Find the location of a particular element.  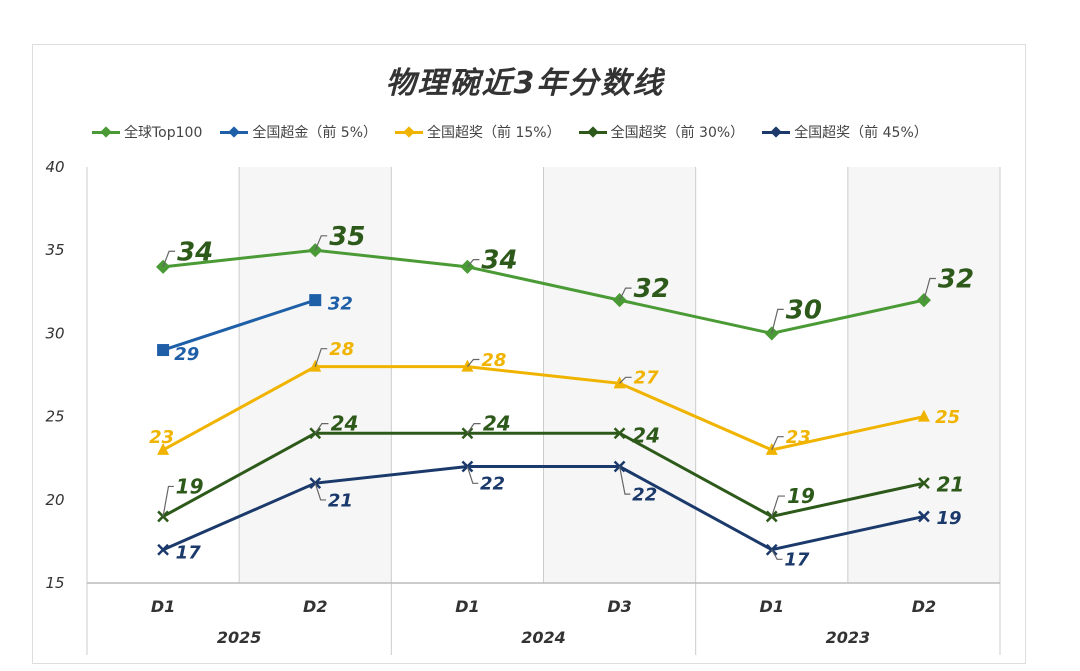

legend-item: 全国超金（前 5%） is located at coordinates (298, 132).